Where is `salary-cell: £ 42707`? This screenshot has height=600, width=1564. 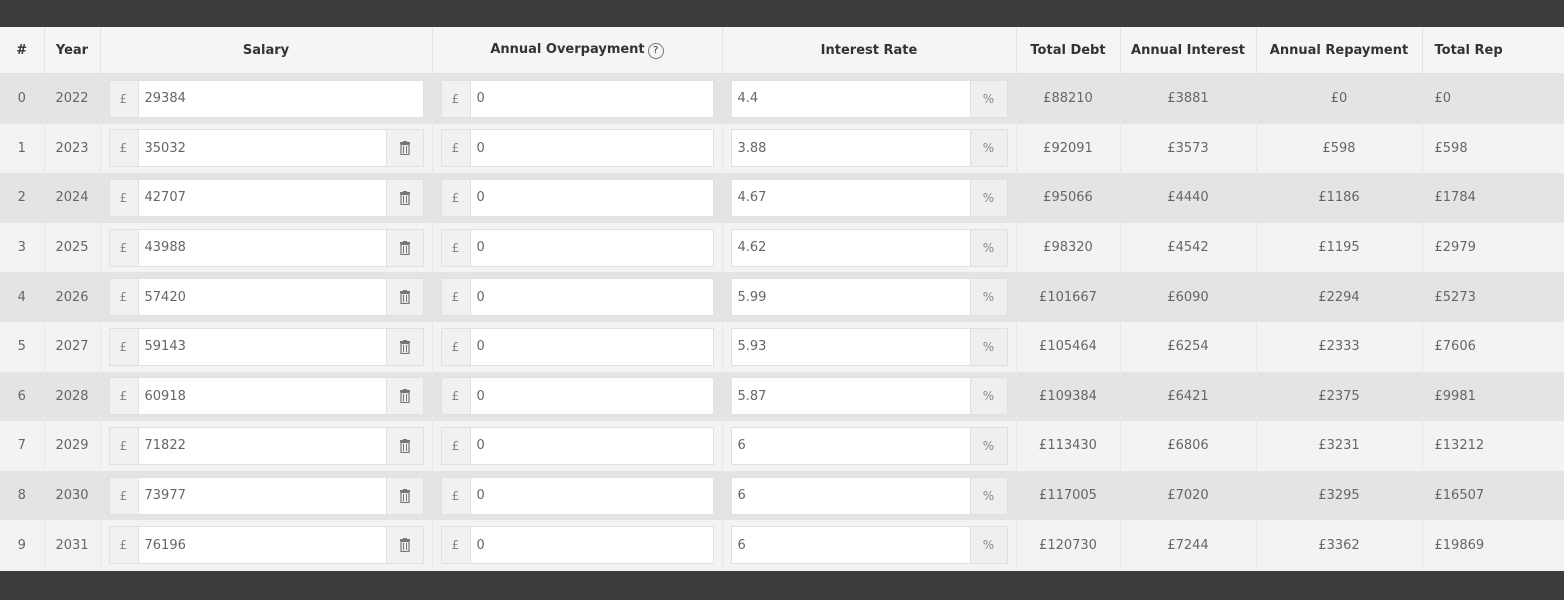
salary-cell: £ 42707 is located at coordinates (266, 198).